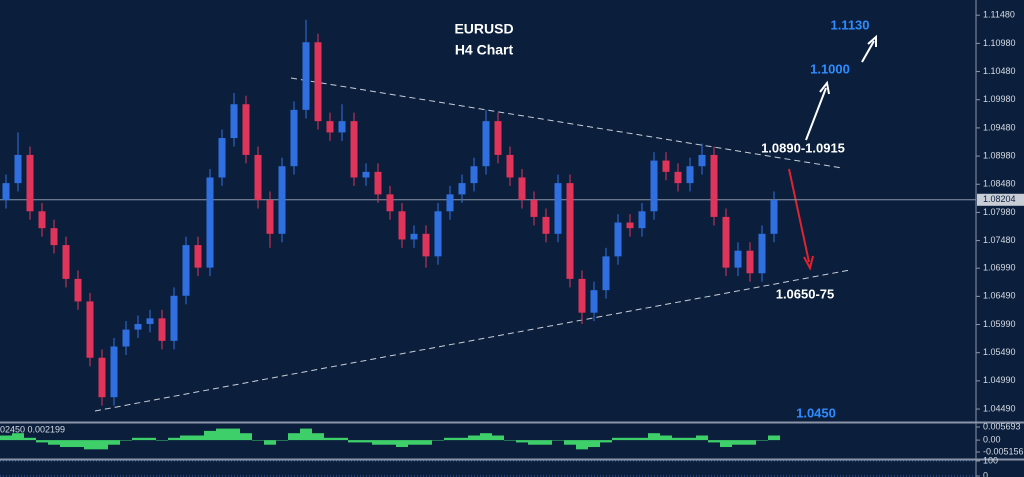 This screenshot has width=1024, height=477. What do you see at coordinates (999, 155) in the screenshot?
I see `y-tick-label: 1.08980` at bounding box center [999, 155].